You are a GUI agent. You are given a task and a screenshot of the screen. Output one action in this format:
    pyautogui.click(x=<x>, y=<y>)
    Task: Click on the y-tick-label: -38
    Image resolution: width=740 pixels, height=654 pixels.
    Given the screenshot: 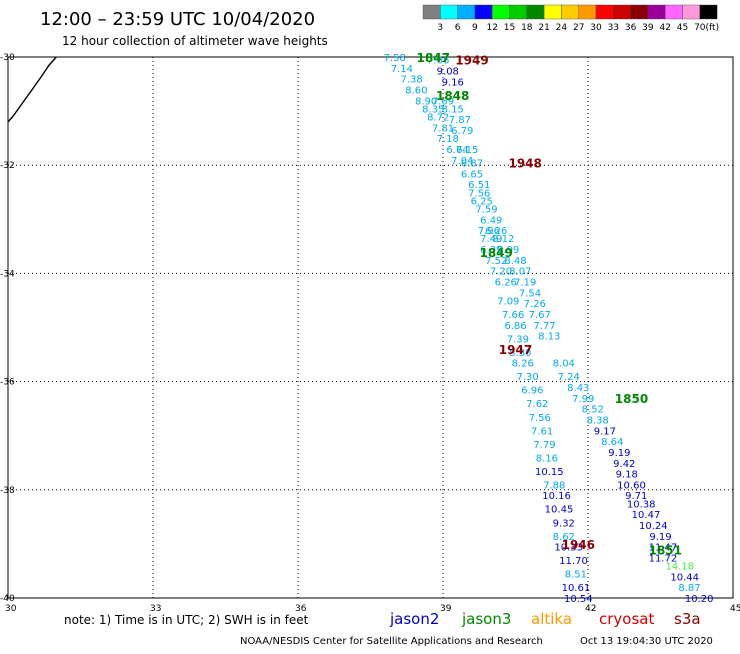 What is the action you would take?
    pyautogui.click(x=7, y=491)
    